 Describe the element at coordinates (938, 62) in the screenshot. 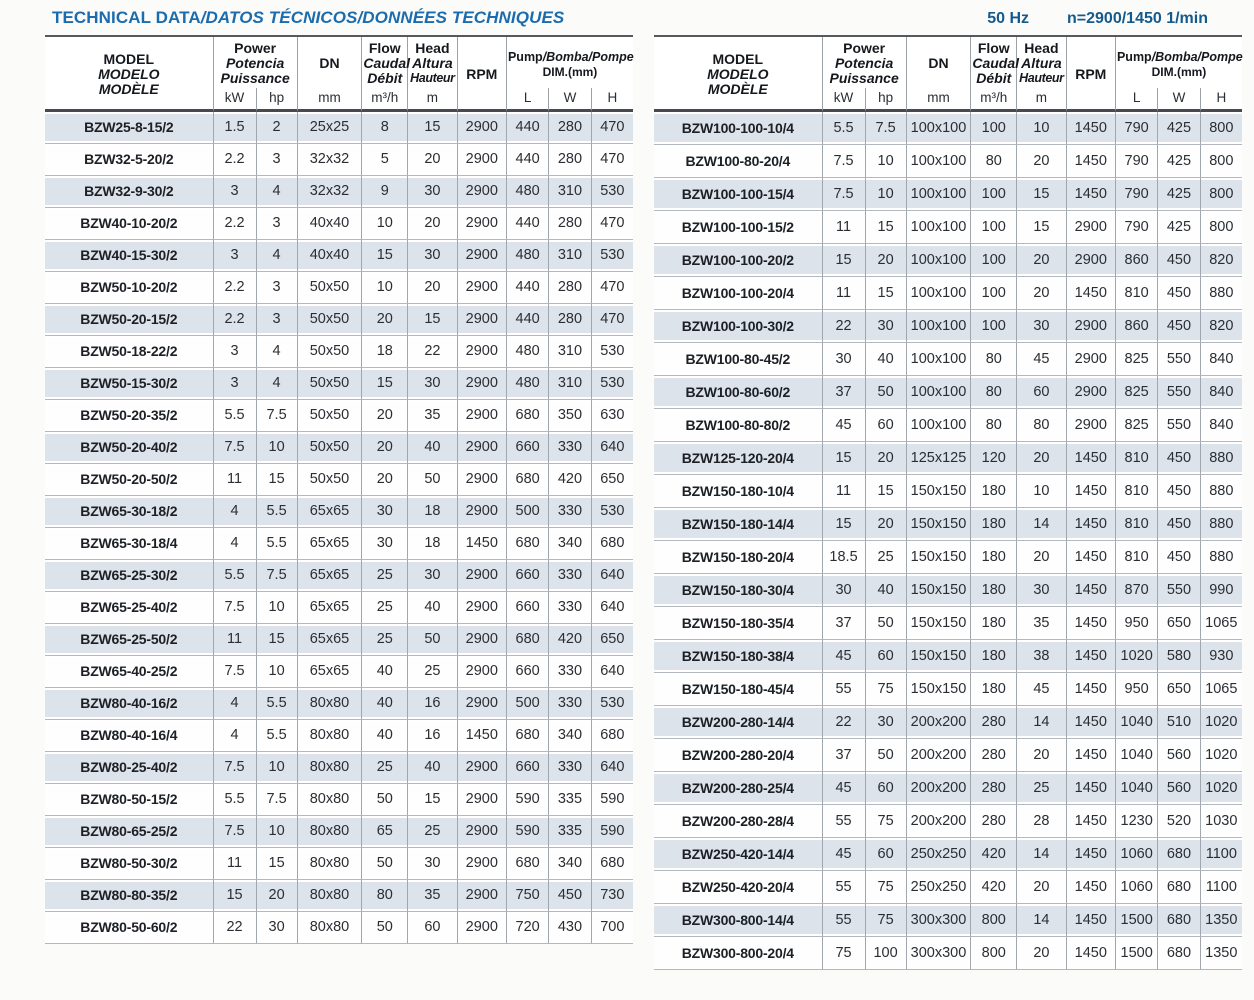

I see `col-header-dn: DN` at that location.